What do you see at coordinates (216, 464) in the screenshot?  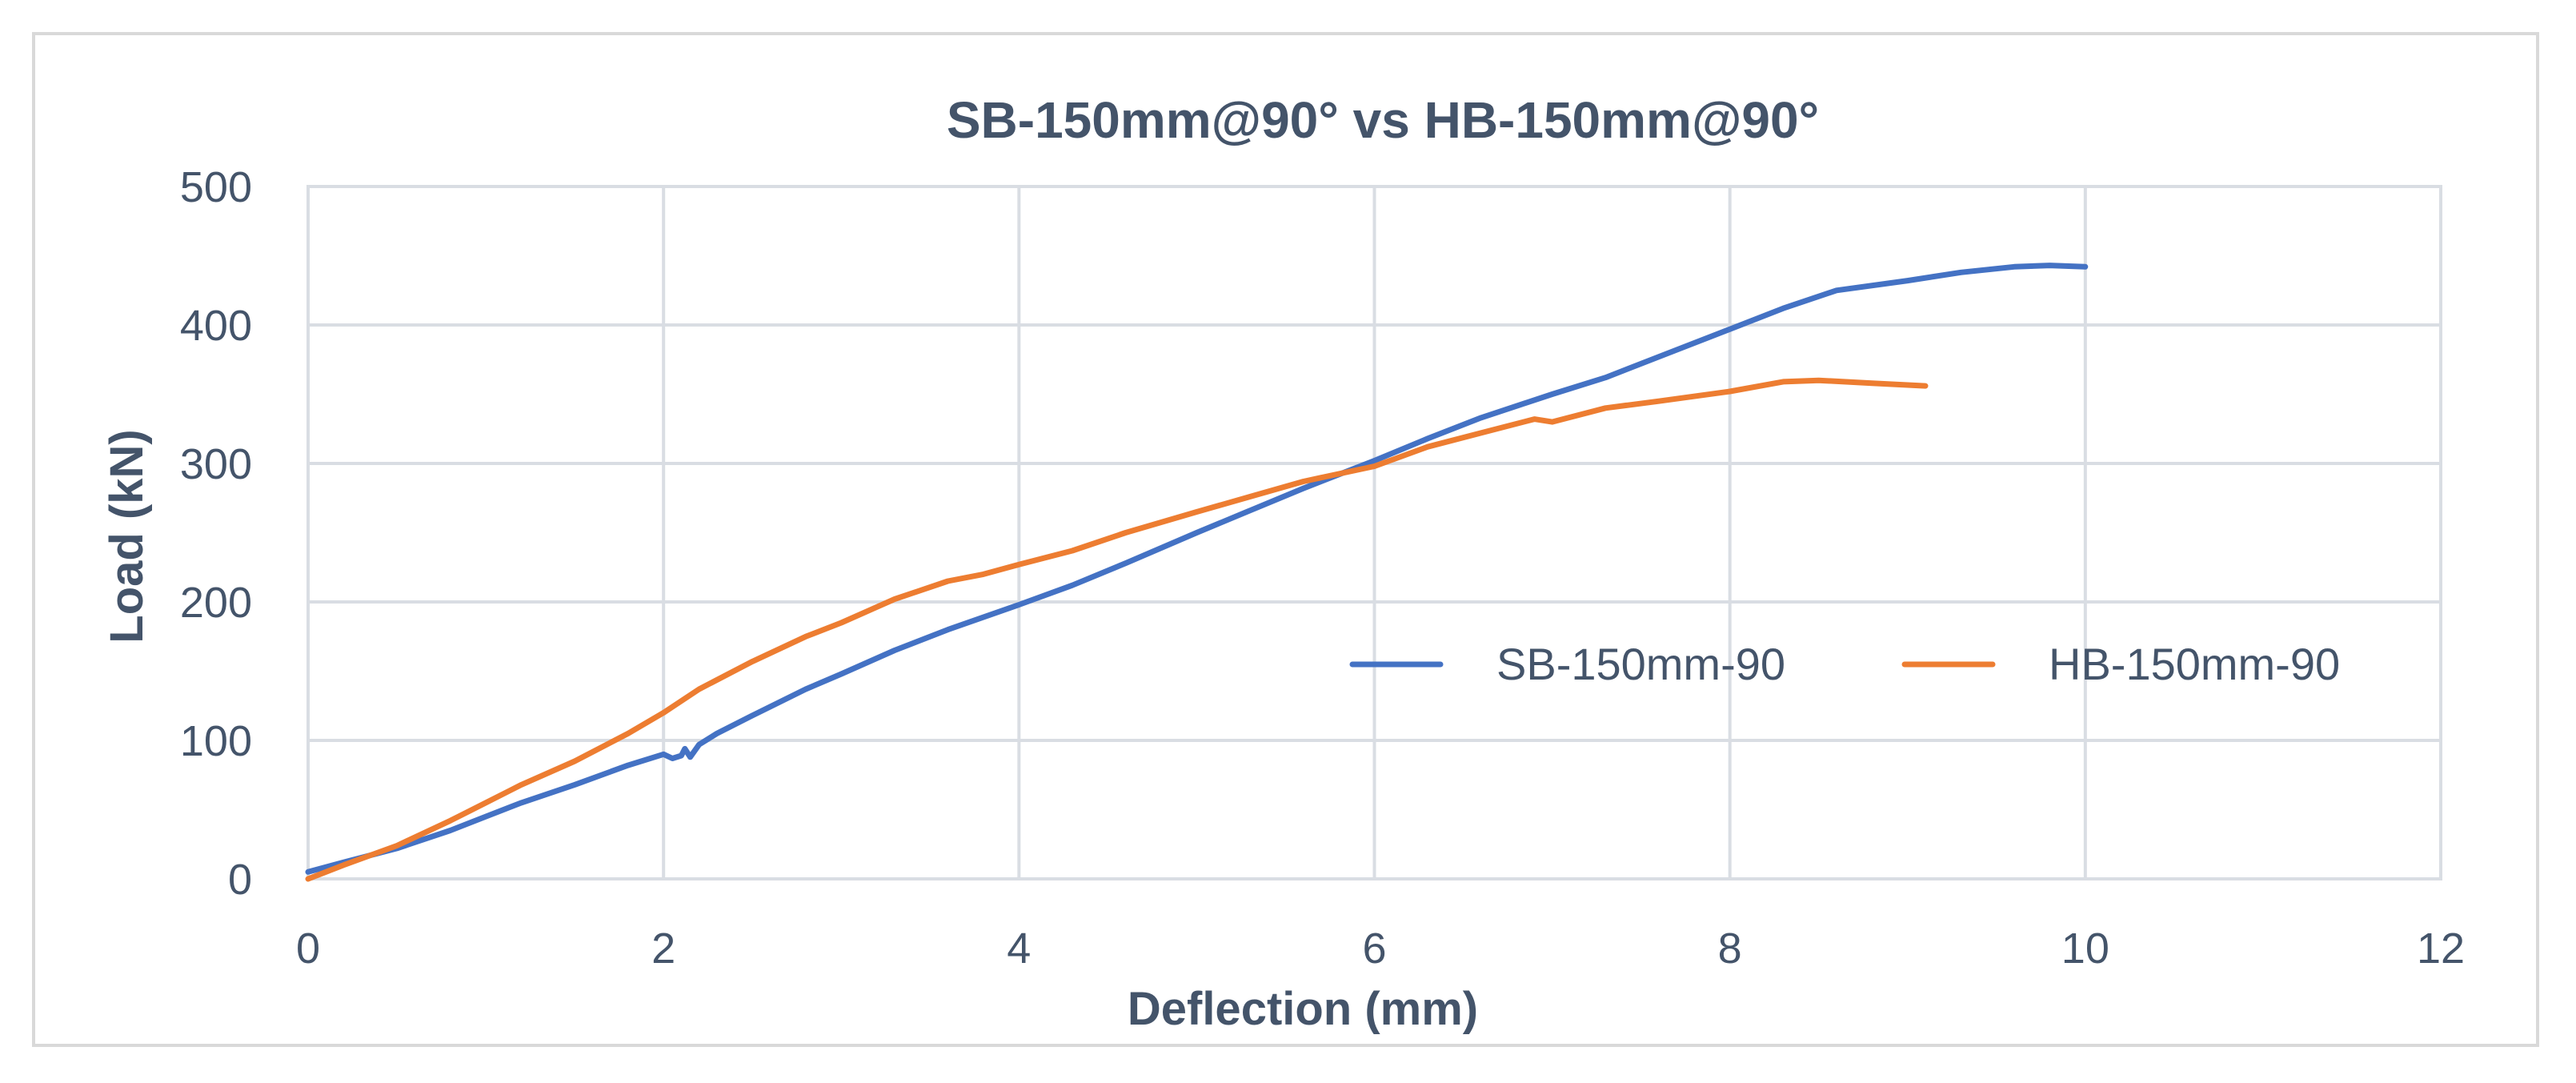 I see `y-tick-label: 300` at bounding box center [216, 464].